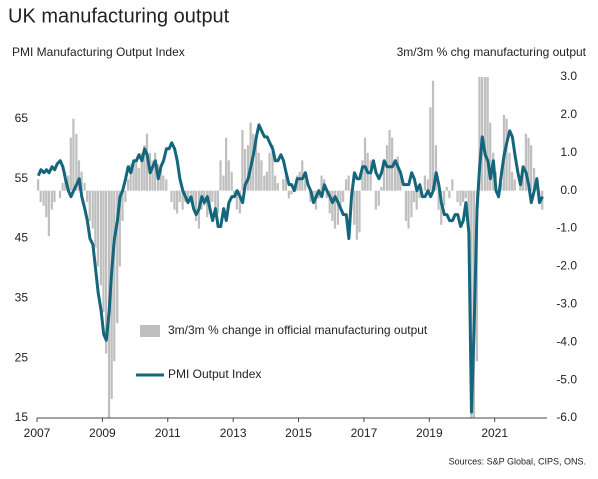  Describe the element at coordinates (22, 417) in the screenshot. I see `y-tick-label: 15` at that location.